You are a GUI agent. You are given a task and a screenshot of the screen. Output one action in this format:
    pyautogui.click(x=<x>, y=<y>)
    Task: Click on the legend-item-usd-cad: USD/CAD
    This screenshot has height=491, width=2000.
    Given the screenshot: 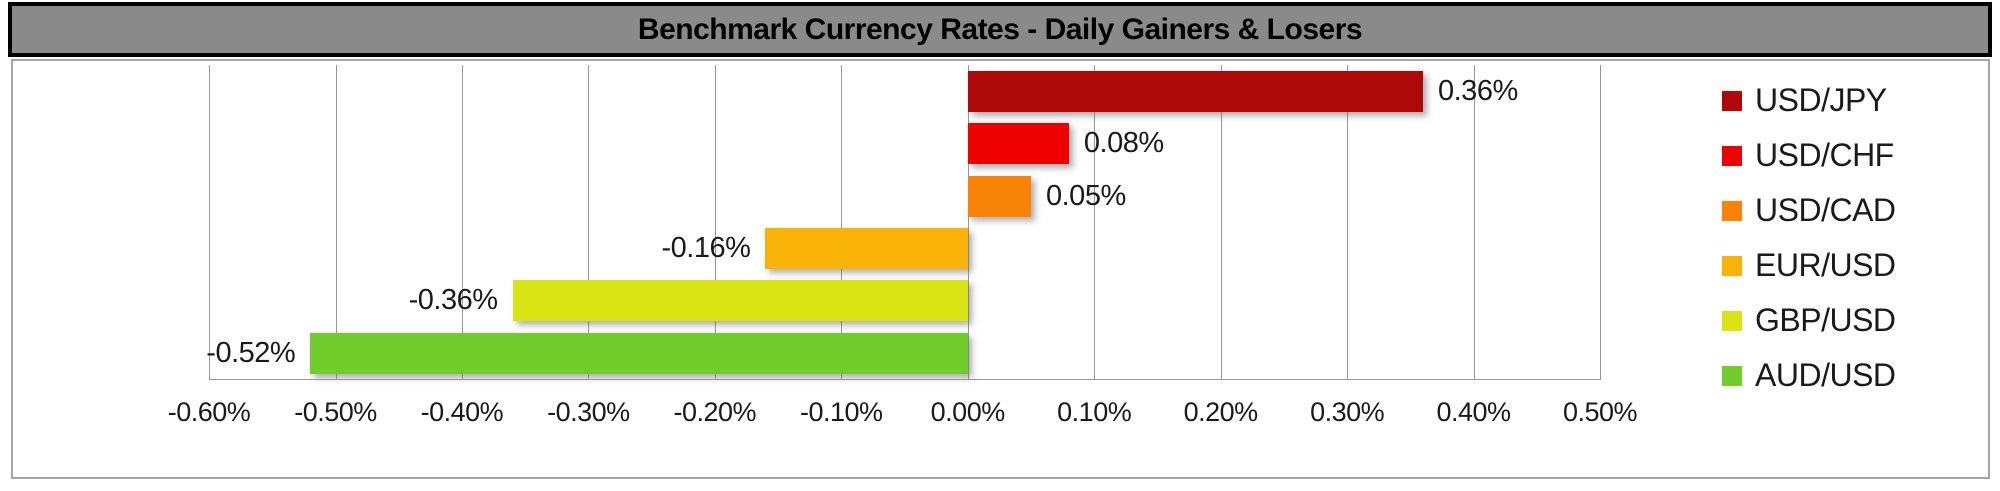 What is the action you would take?
    pyautogui.click(x=1847, y=210)
    